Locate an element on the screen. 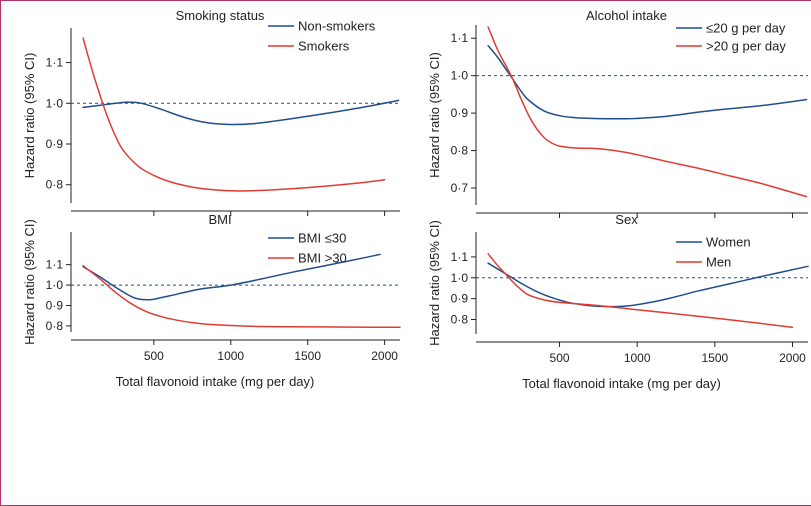  panel-title: BMI is located at coordinates (219, 219).